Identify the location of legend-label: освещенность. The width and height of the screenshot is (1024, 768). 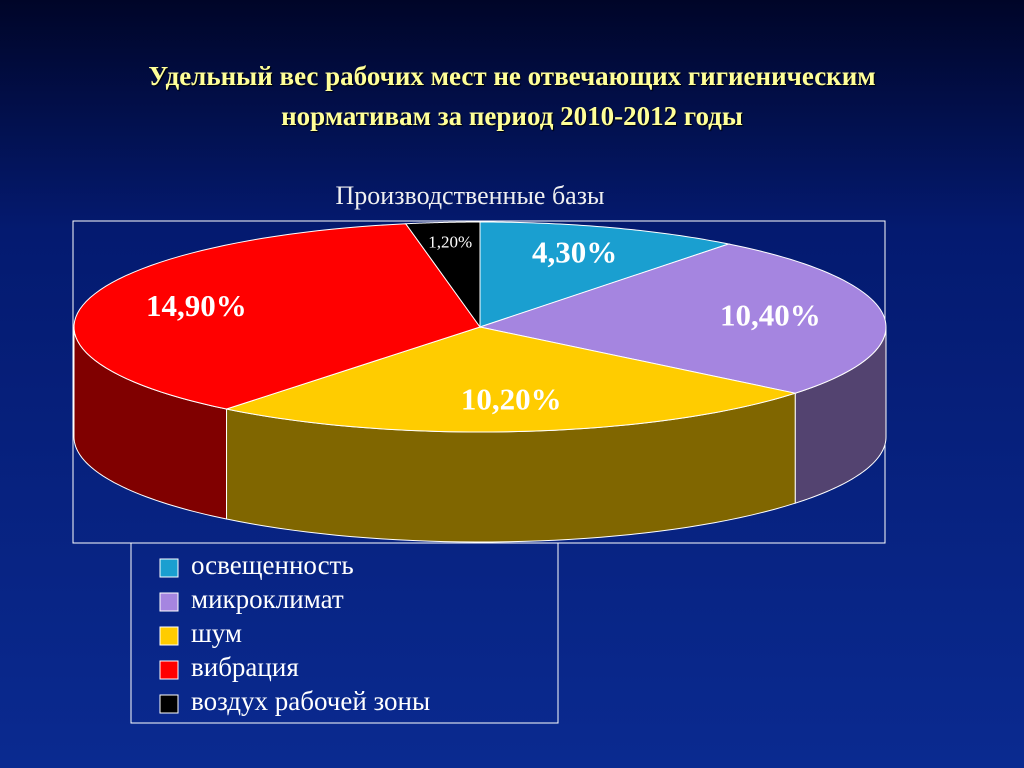
(272, 565).